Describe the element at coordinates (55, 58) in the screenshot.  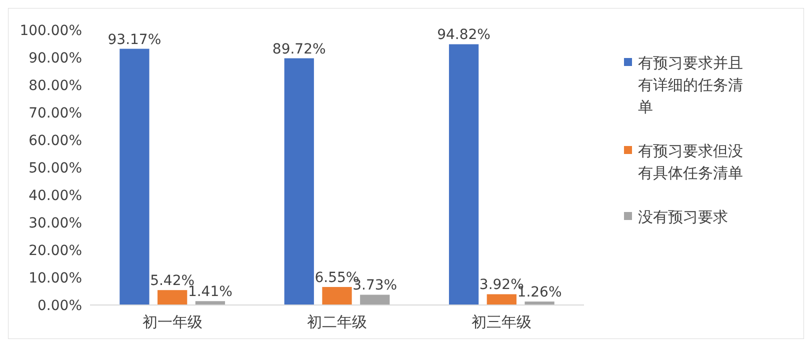
I see `y-tick-label: 90.00%` at that location.